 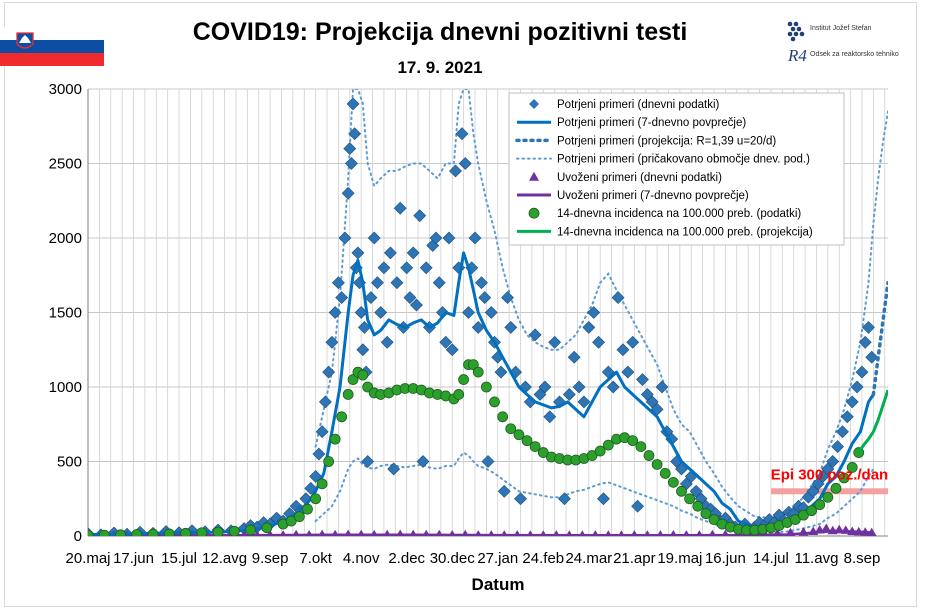 What do you see at coordinates (829, 491) in the screenshot?
I see `threshold-band` at bounding box center [829, 491].